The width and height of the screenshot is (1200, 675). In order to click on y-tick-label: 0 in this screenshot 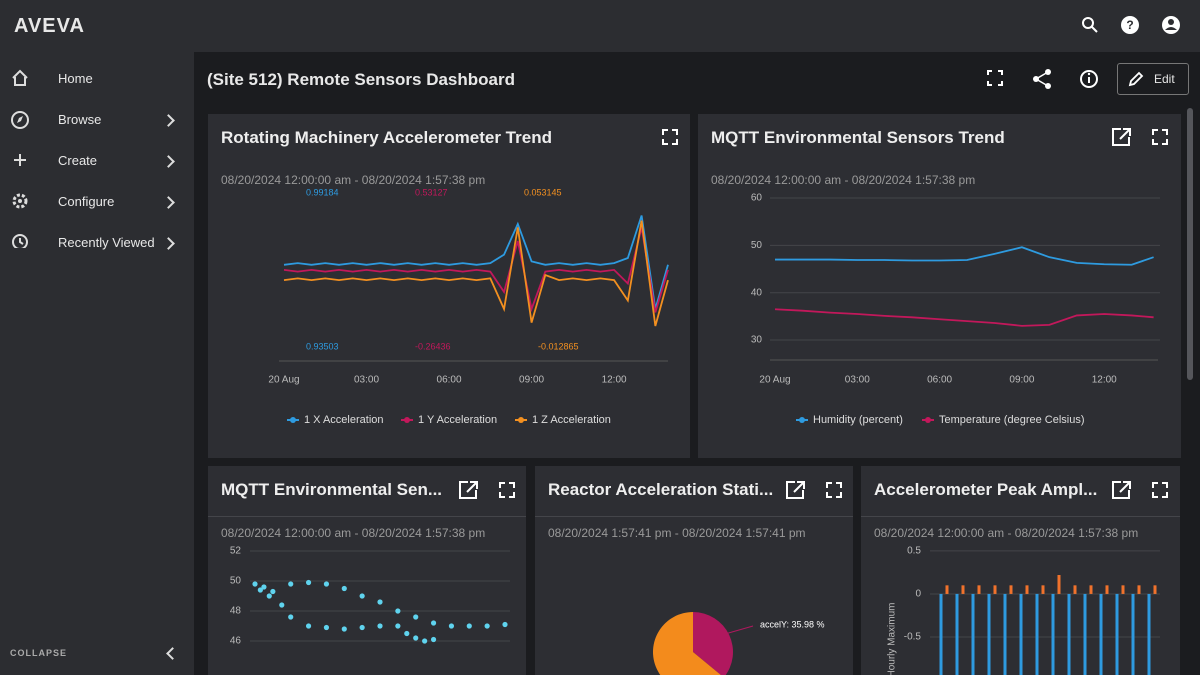, I will do `click(918, 594)`.